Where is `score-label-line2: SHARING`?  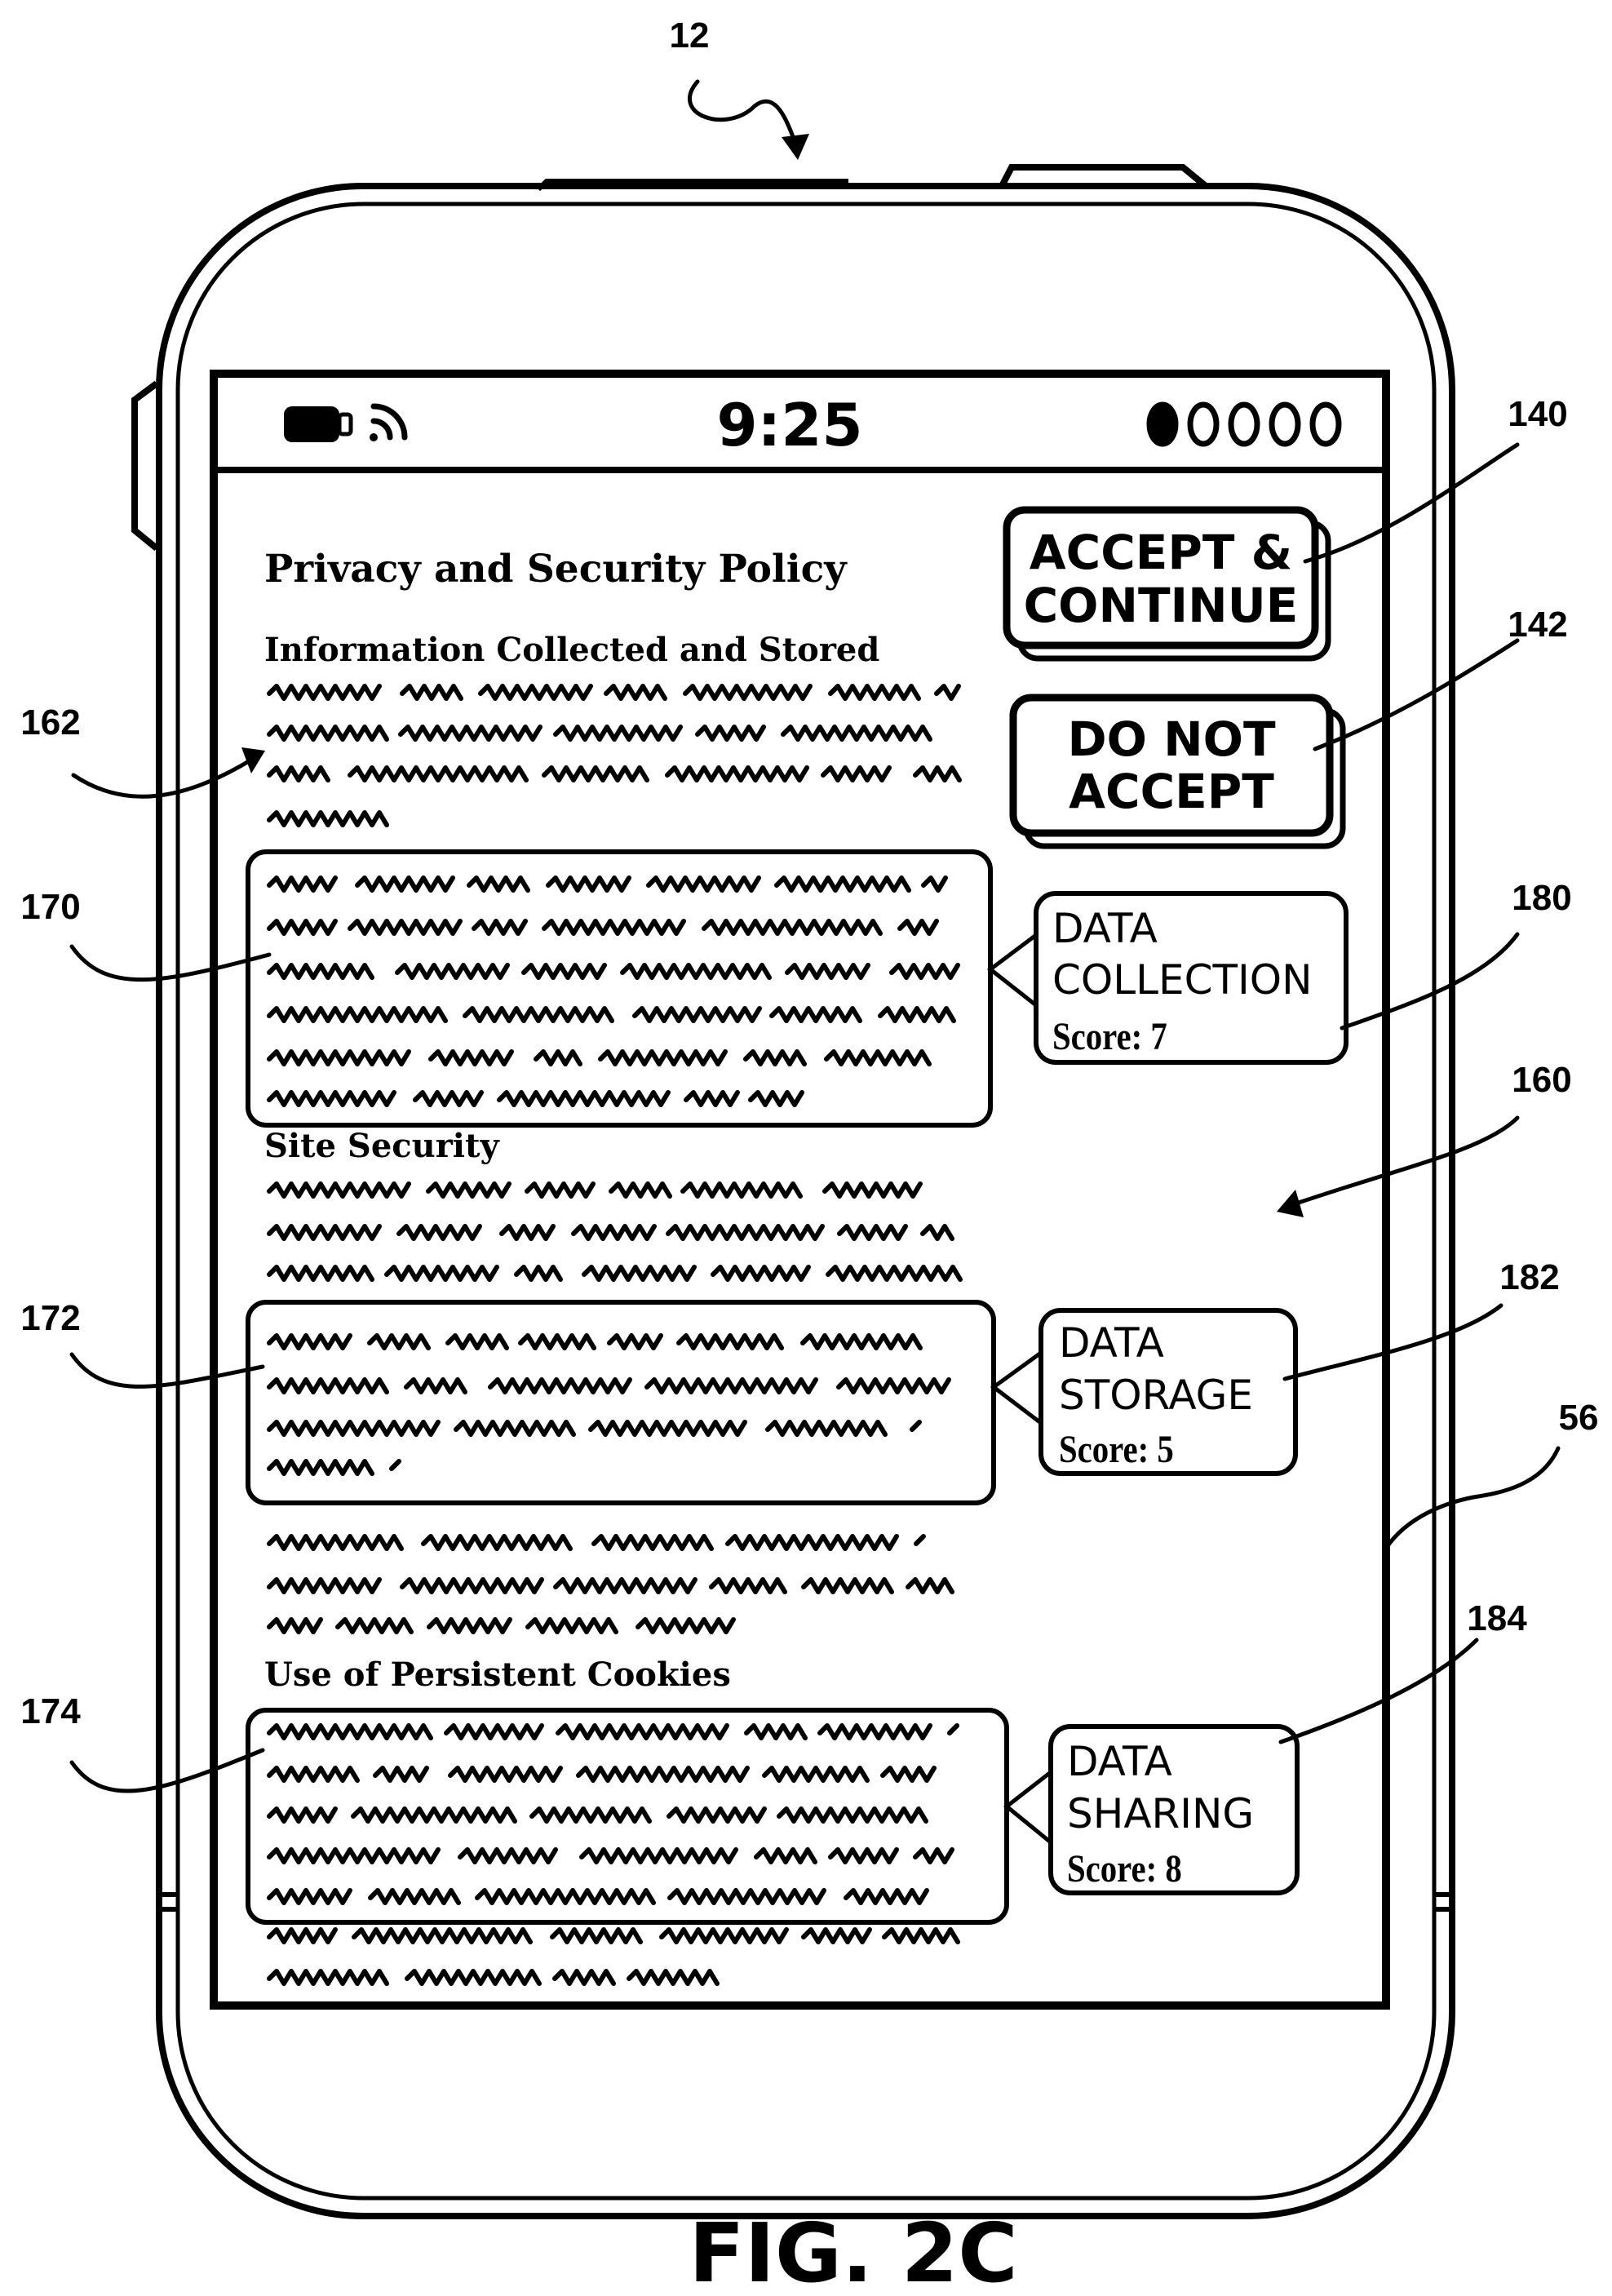 score-label-line2: SHARING is located at coordinates (1160, 1813).